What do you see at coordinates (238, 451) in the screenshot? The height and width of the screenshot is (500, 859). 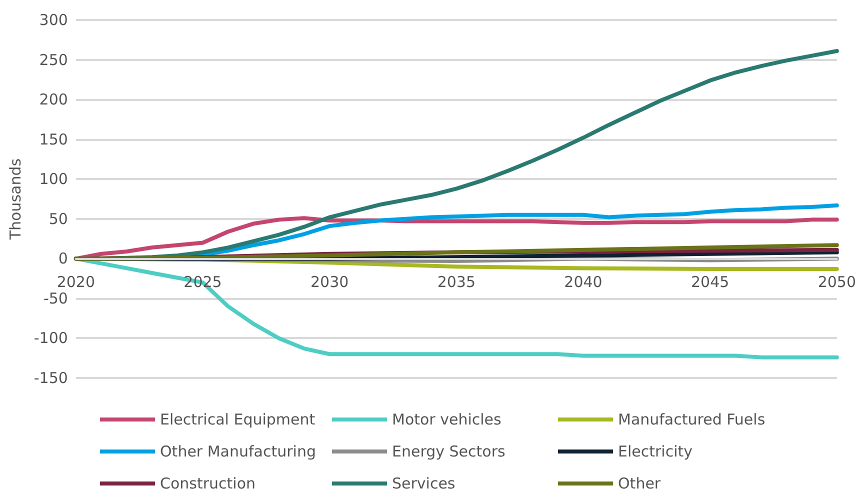 I see `legend-label: Other Manufacturing` at bounding box center [238, 451].